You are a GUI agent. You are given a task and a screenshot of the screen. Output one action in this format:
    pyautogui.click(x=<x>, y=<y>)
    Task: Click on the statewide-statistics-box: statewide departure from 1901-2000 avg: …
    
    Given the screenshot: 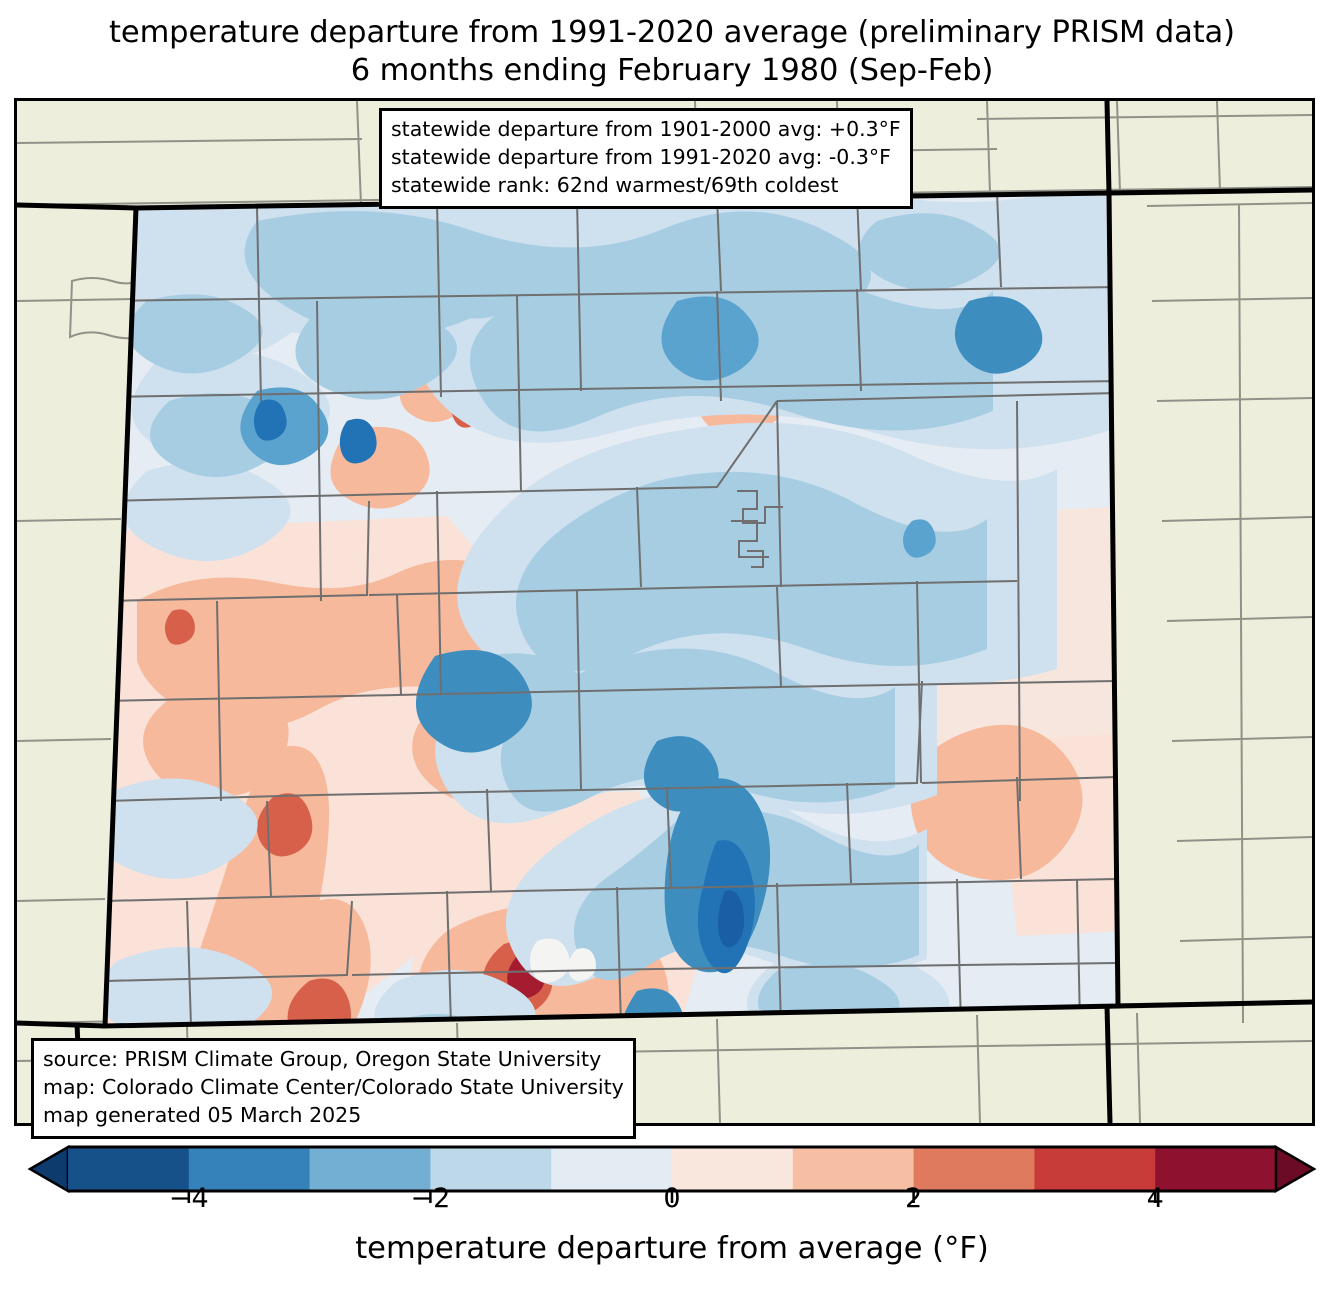 What is the action you would take?
    pyautogui.click(x=646, y=158)
    